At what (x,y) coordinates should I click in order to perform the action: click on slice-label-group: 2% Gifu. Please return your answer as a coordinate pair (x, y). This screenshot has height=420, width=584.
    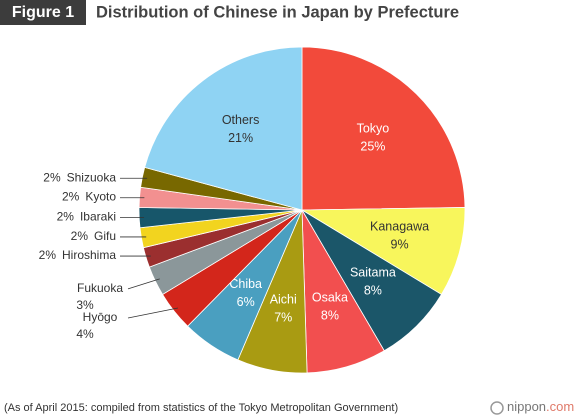
    Looking at the image, I should click on (93, 236).